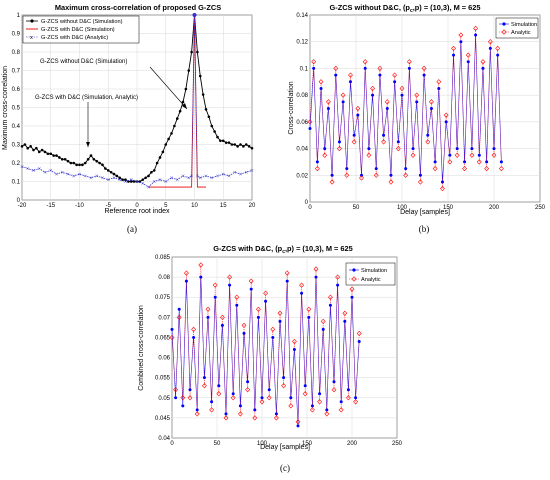 This screenshot has width=550, height=480. What do you see at coordinates (164, 359) in the screenshot?
I see `chart-c-ytick-4: 0.06` at bounding box center [164, 359].